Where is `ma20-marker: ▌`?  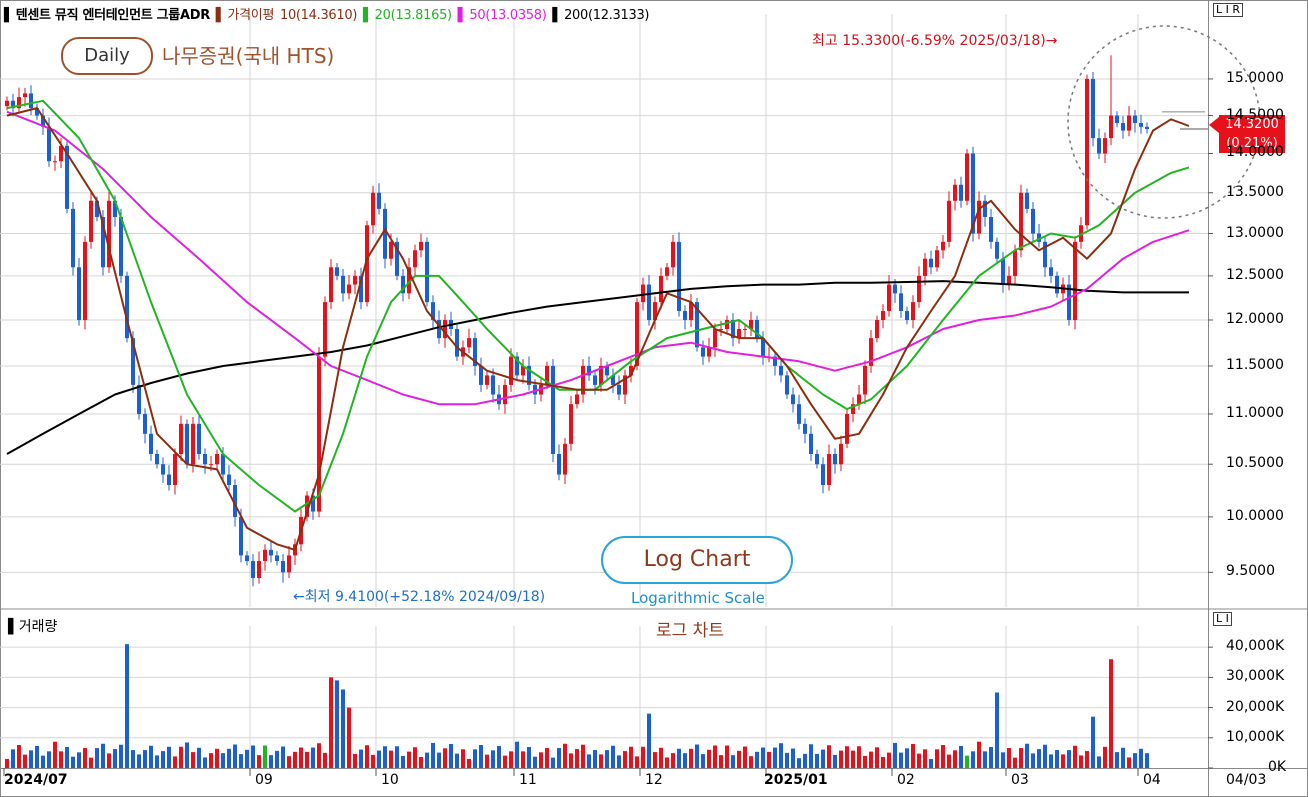
ma20-marker: ▌ is located at coordinates (367, 15).